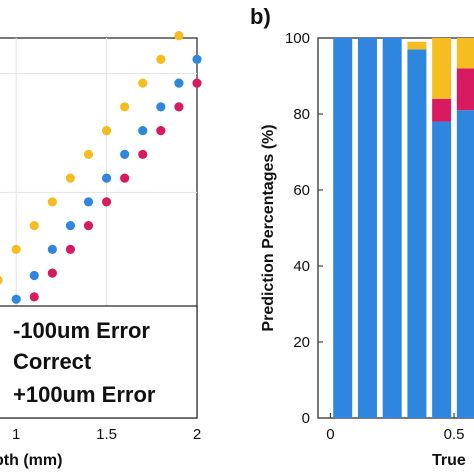  Describe the element at coordinates (301, 342) in the screenshot. I see `bar-y-tick-label: 20` at that location.